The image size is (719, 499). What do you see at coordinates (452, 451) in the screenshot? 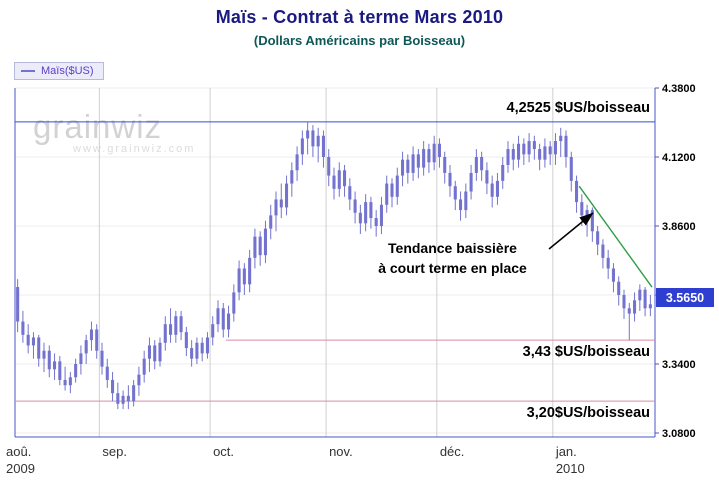
I see `x-axis-month-label: déc.` at bounding box center [452, 451].